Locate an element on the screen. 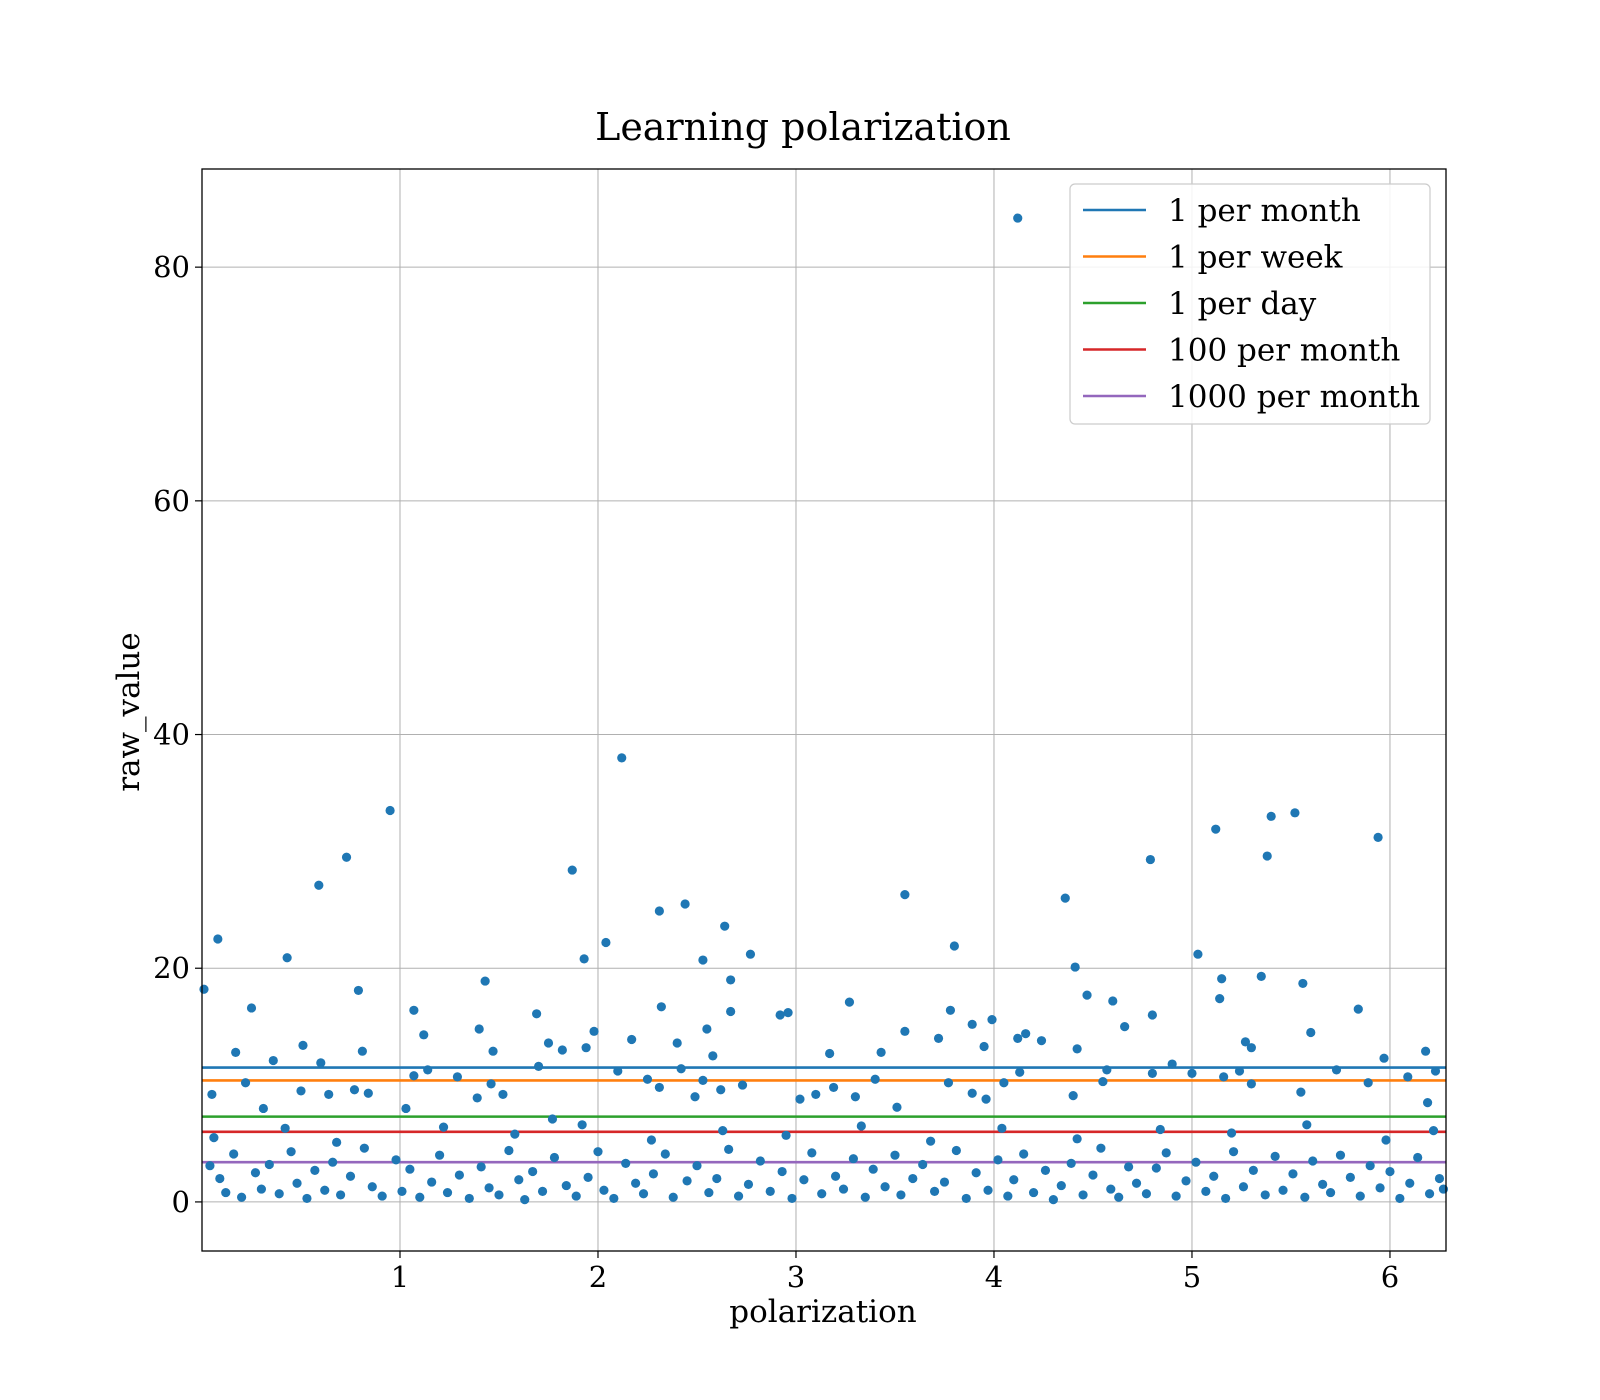  x-tick-label: 4 is located at coordinates (994, 1277).